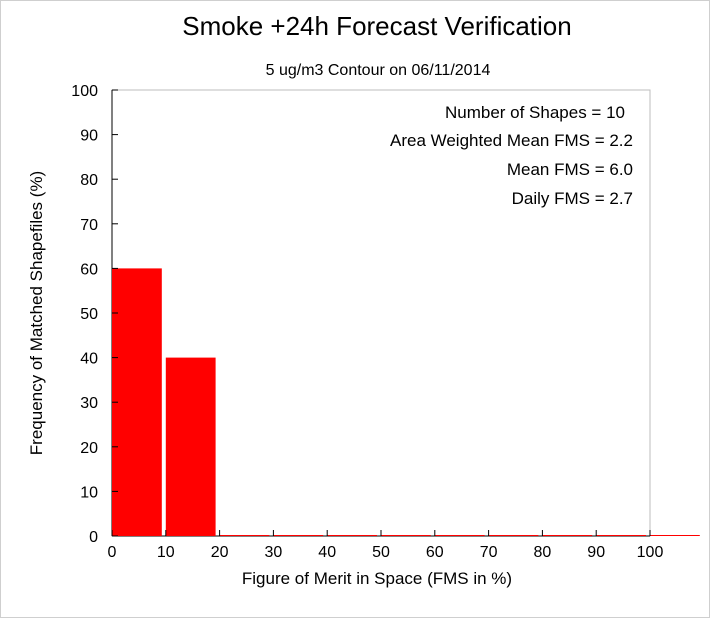 This screenshot has width=710, height=618. What do you see at coordinates (543, 552) in the screenshot?
I see `x-tick-label-80: 80` at bounding box center [543, 552].